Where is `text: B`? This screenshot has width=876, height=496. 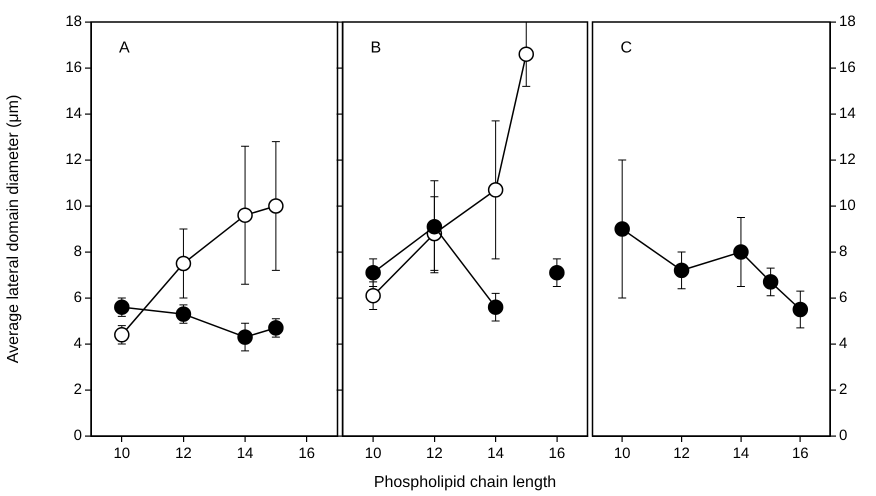
text: B is located at coordinates (376, 47).